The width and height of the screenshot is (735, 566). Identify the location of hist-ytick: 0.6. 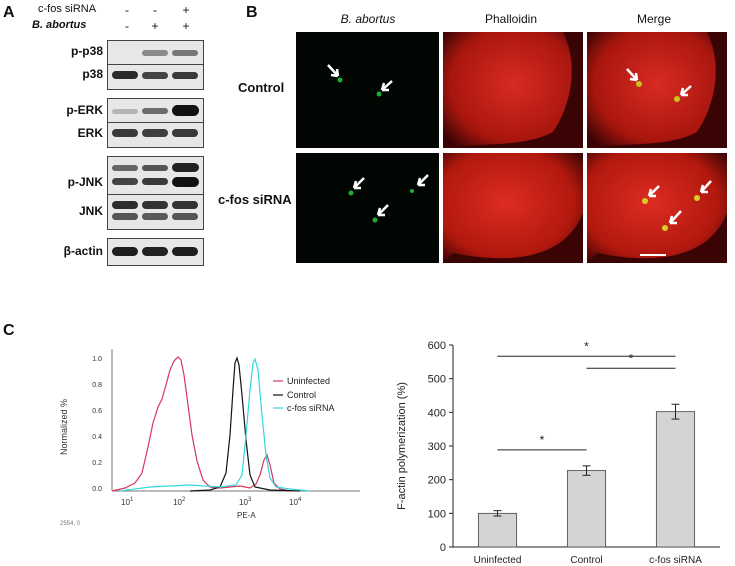
(97, 411).